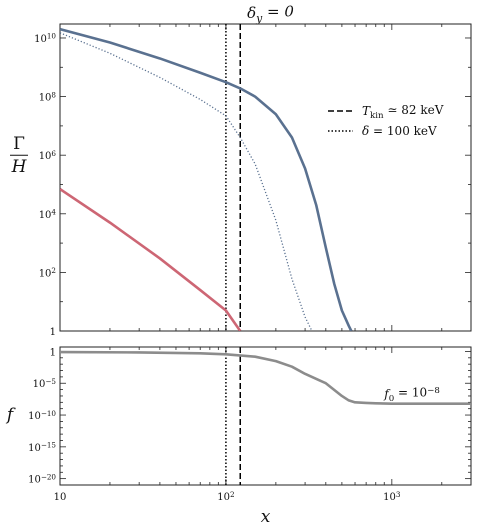 The image size is (478, 532). I want to click on y-tick-label: 10−5​, so click(45, 383).